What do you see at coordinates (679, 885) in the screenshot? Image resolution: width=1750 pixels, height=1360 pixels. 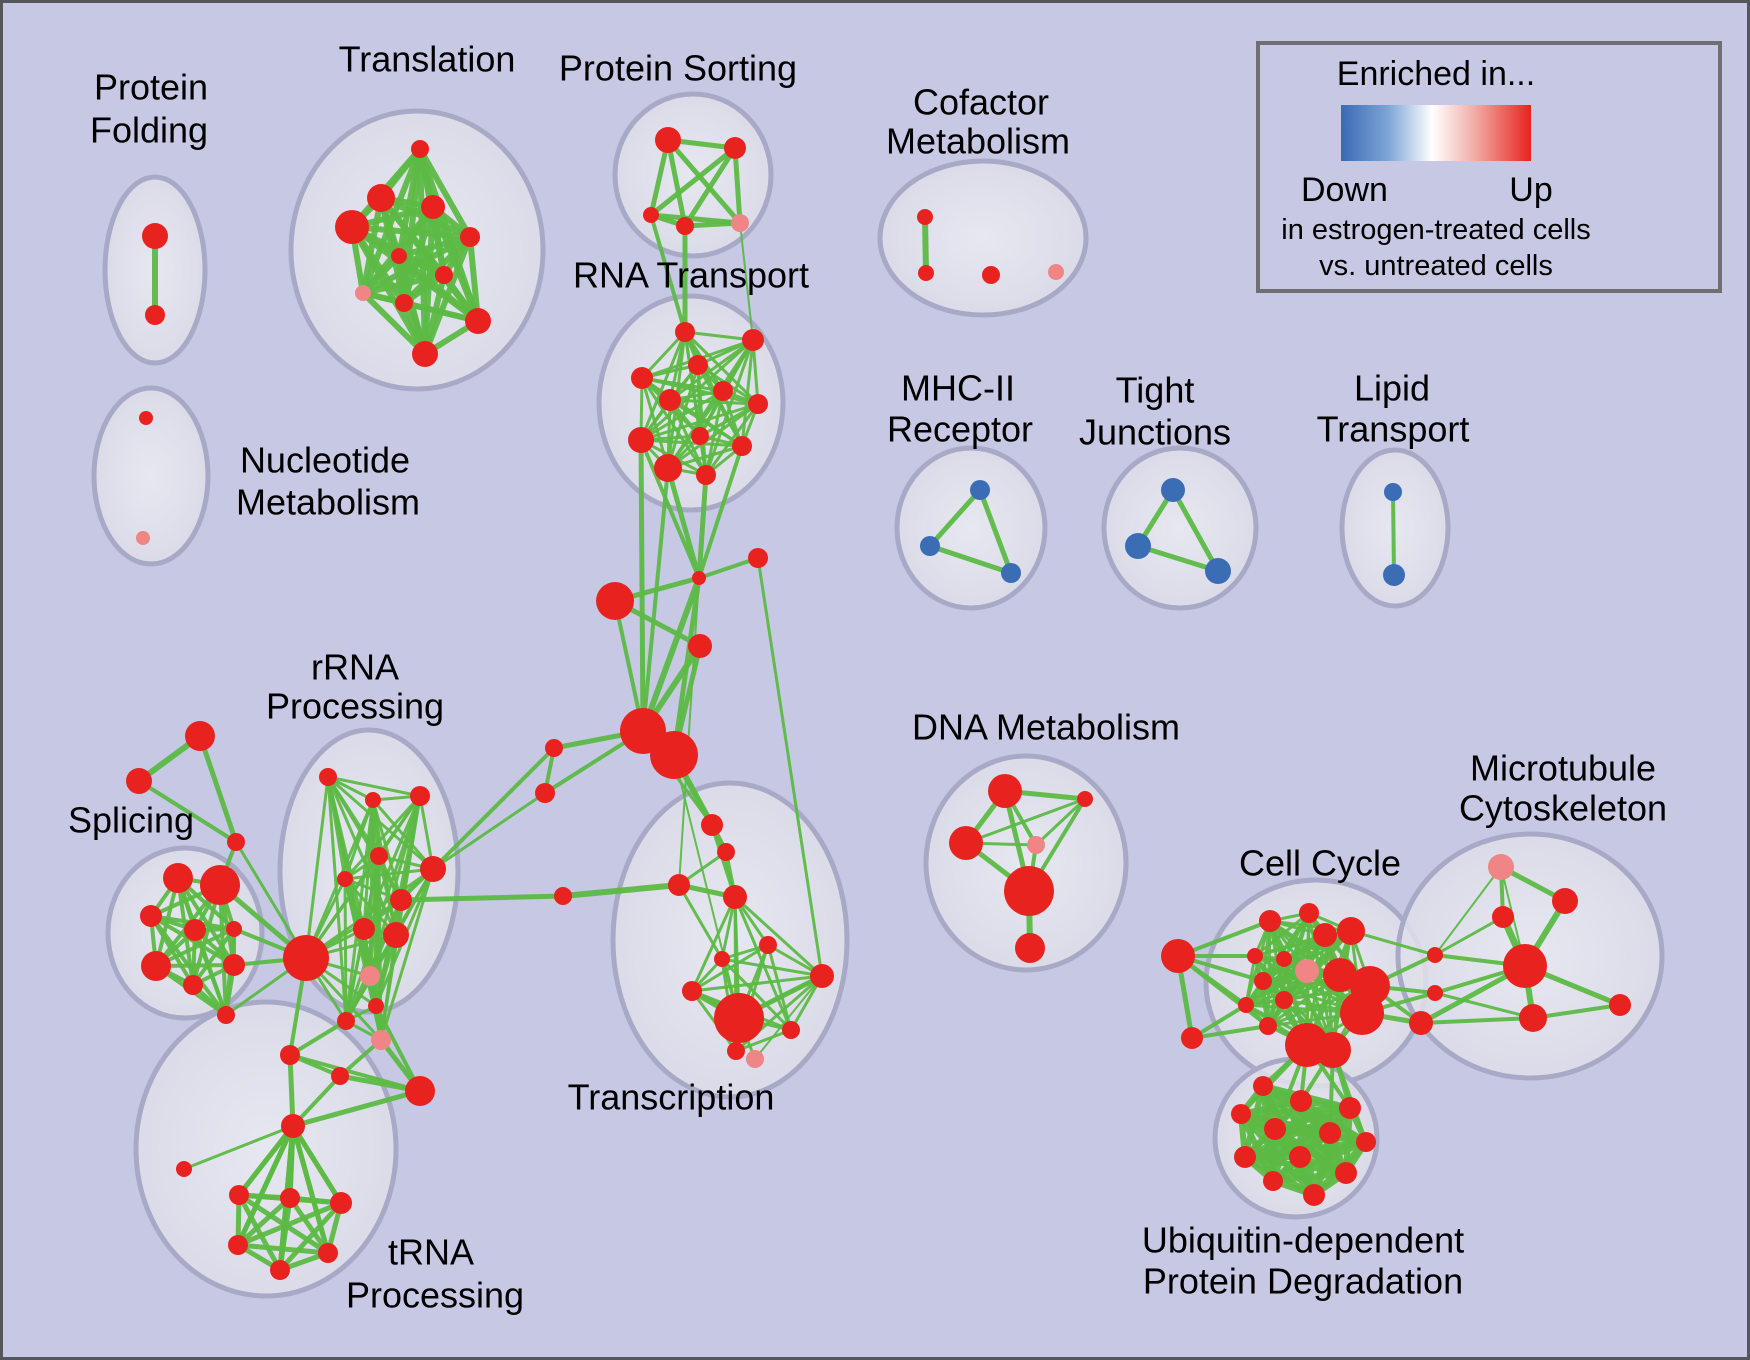 I see `gene-set-node-tc3` at bounding box center [679, 885].